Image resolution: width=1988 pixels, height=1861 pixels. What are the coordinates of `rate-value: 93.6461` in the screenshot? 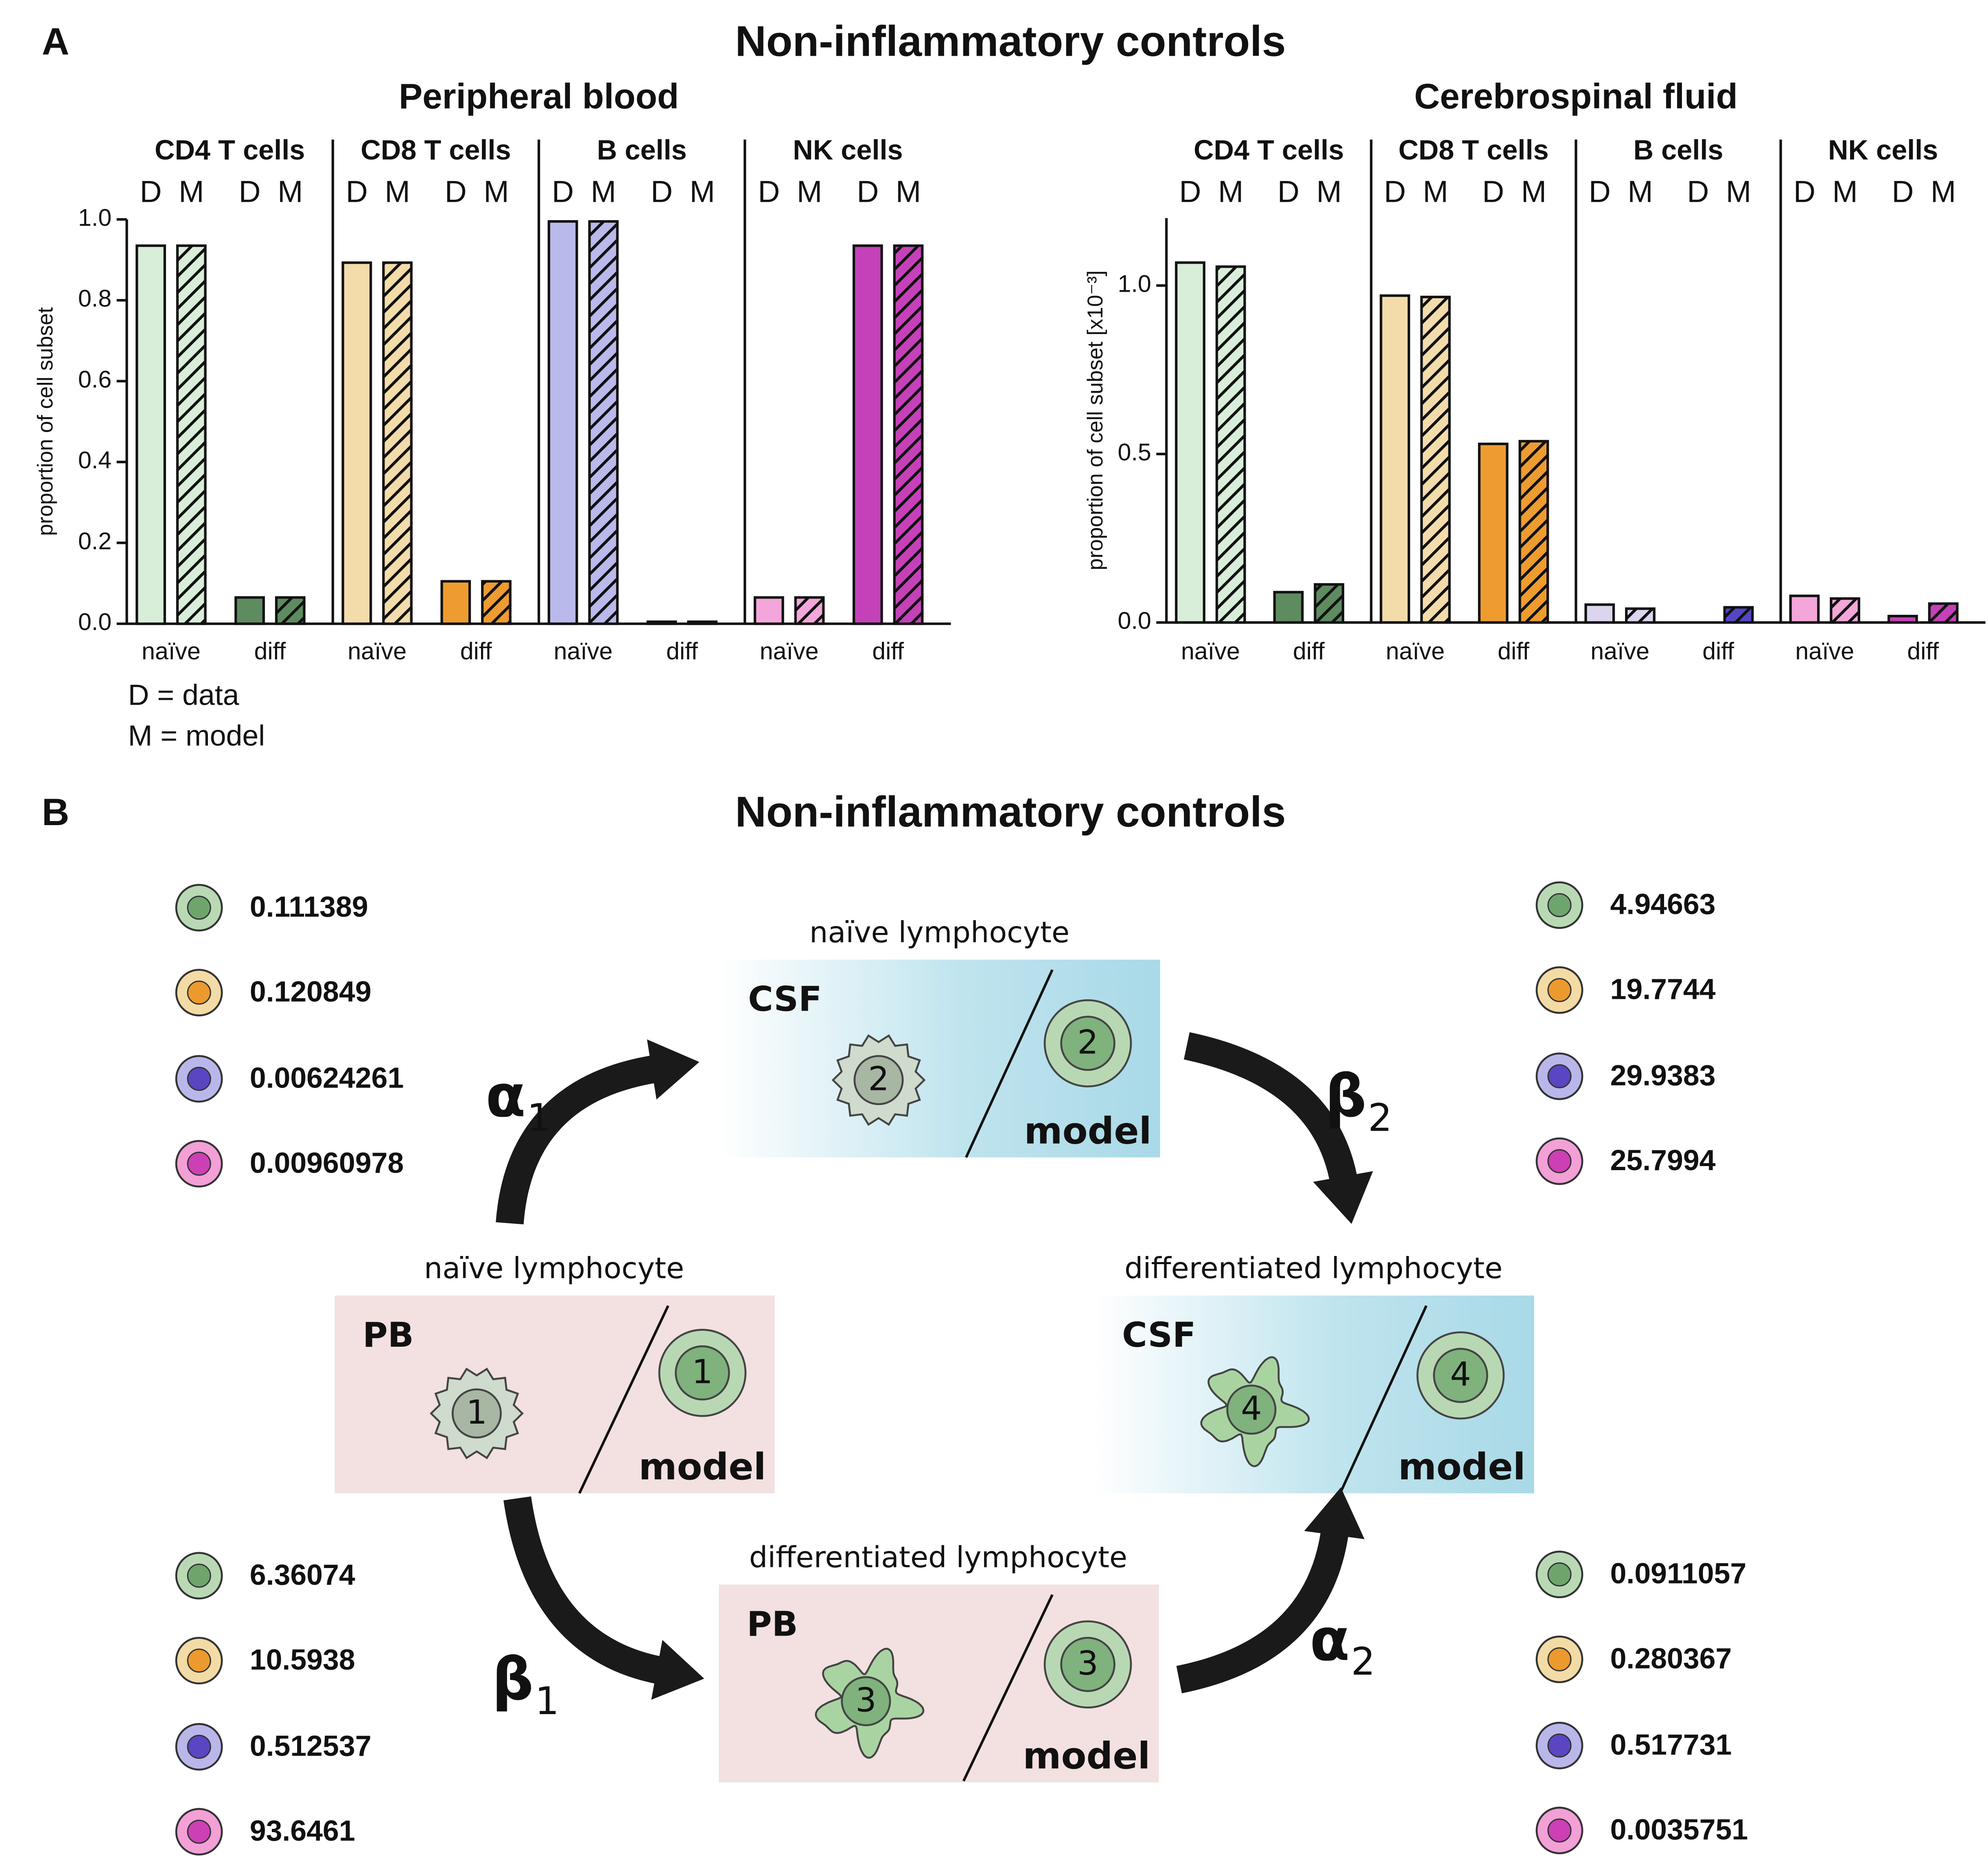 It's located at (302, 1831).